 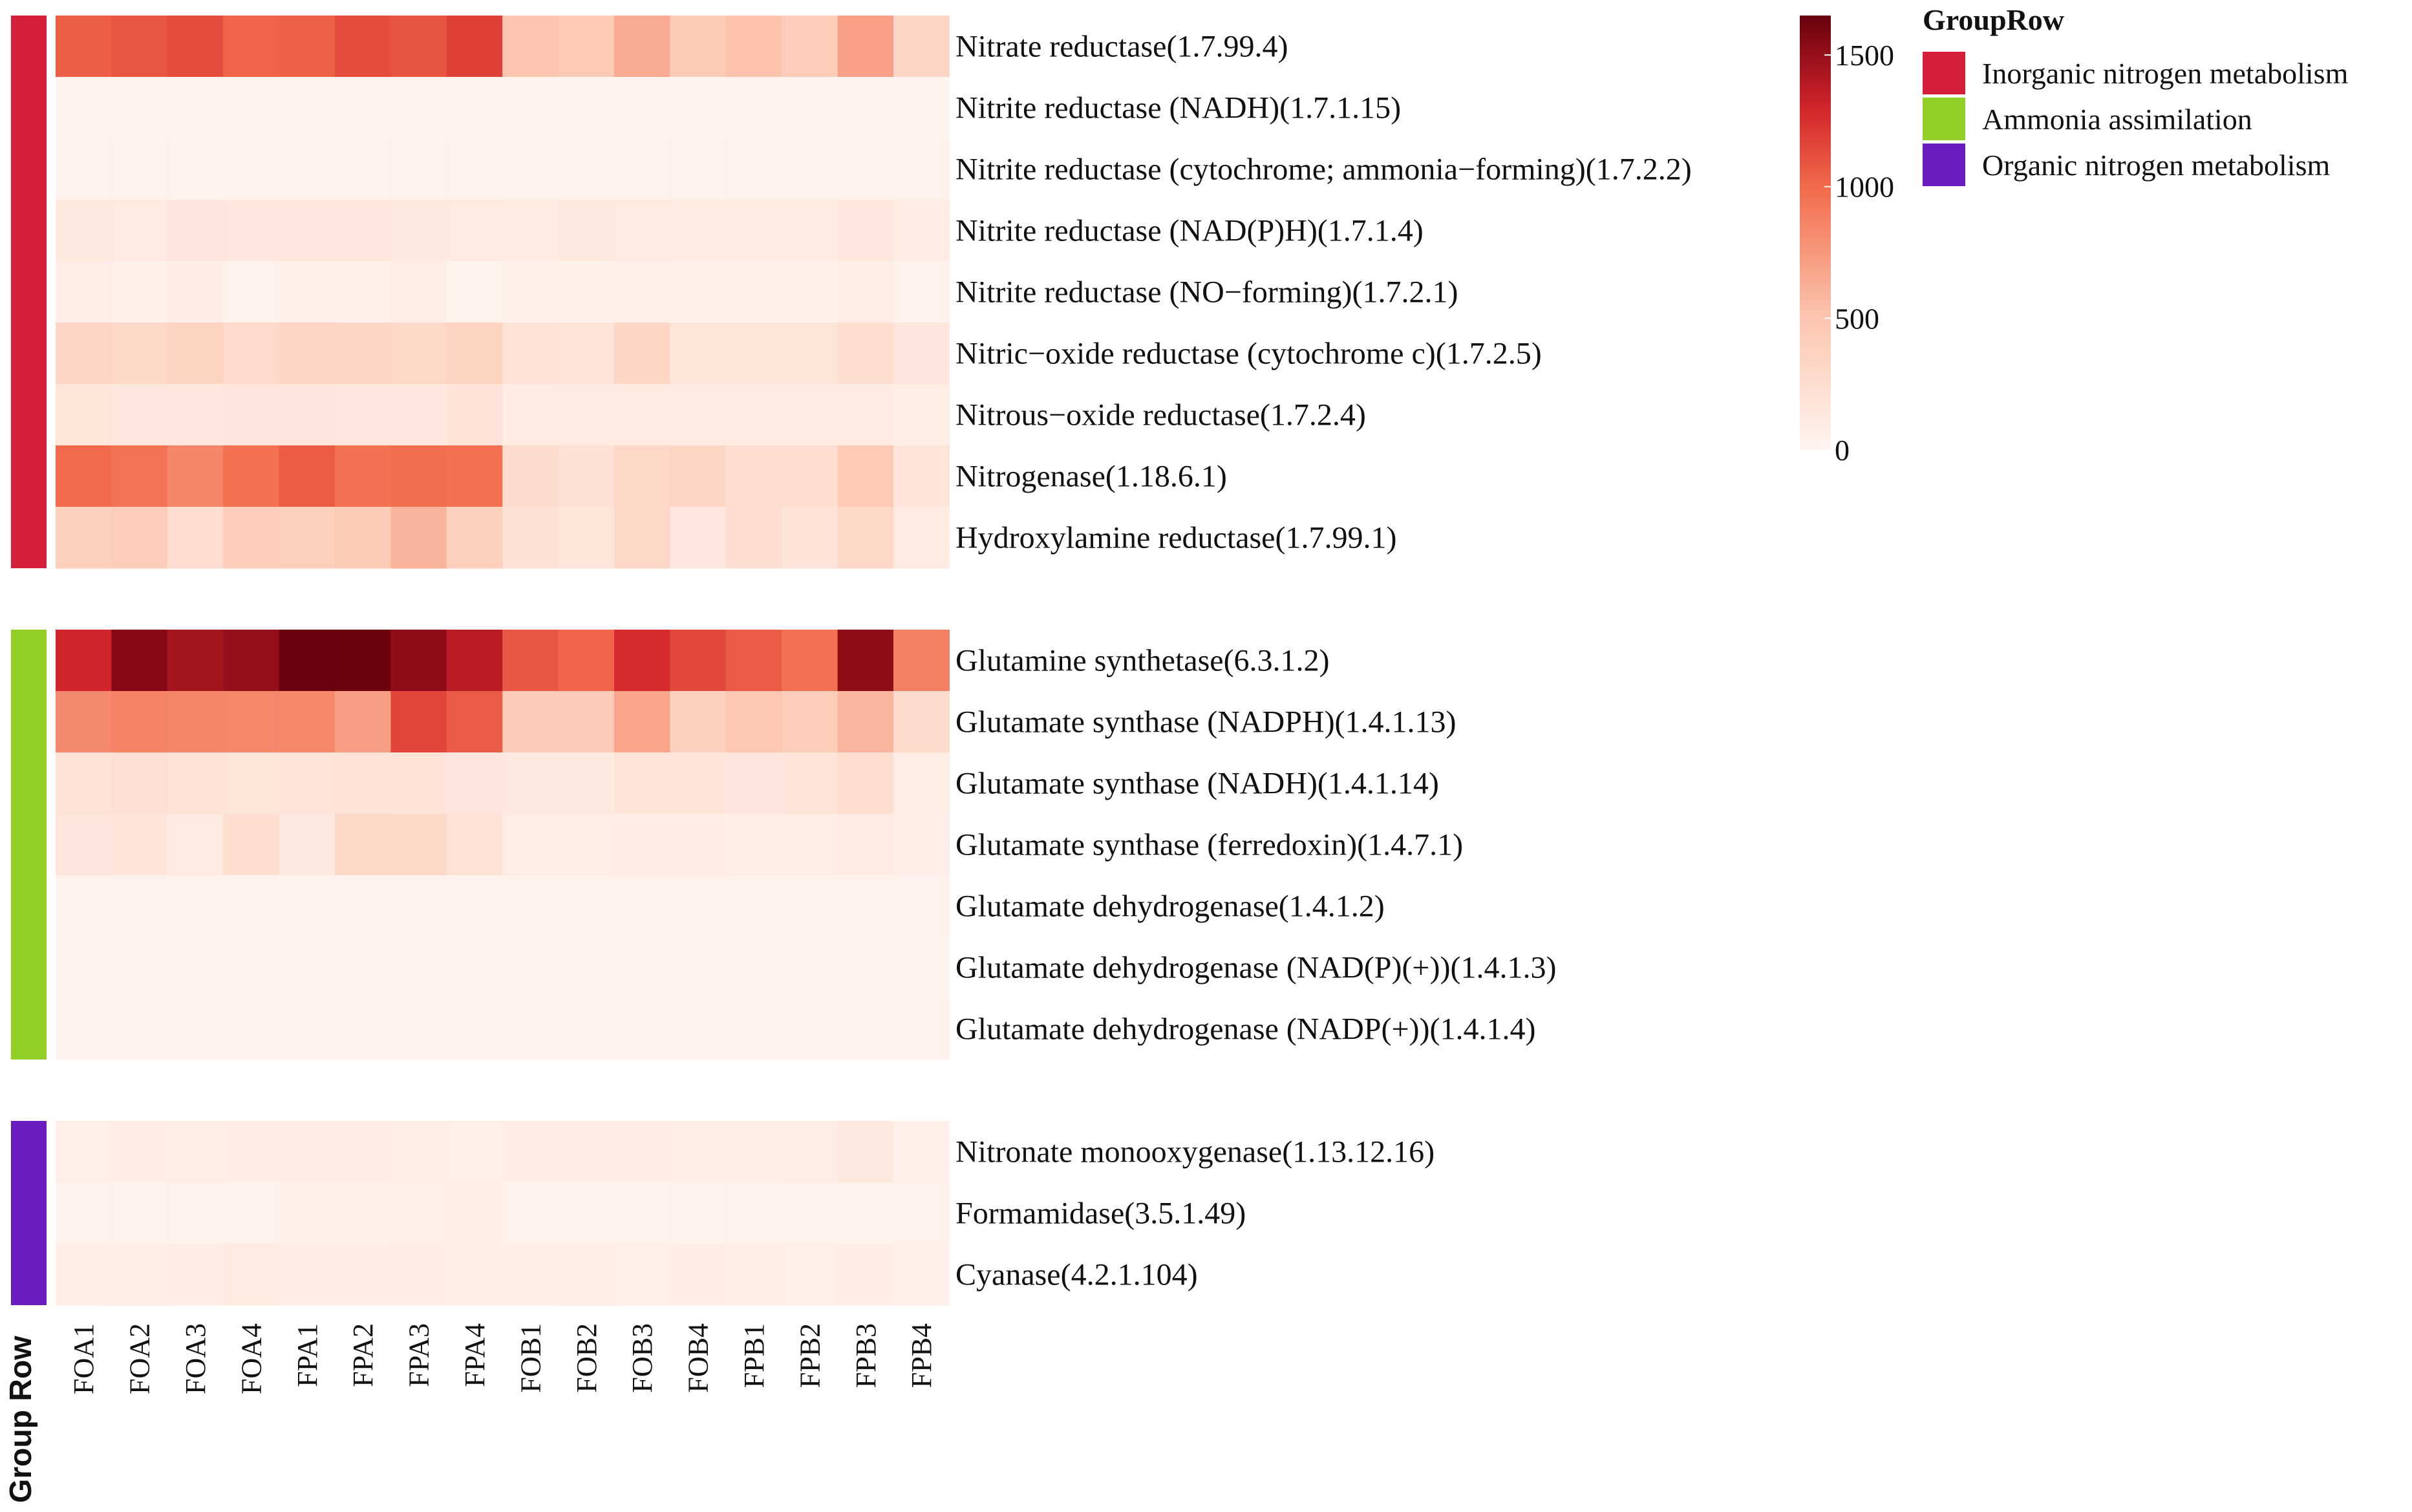 What do you see at coordinates (1865, 187) in the screenshot?
I see `colorbar-tick-label: 1000` at bounding box center [1865, 187].